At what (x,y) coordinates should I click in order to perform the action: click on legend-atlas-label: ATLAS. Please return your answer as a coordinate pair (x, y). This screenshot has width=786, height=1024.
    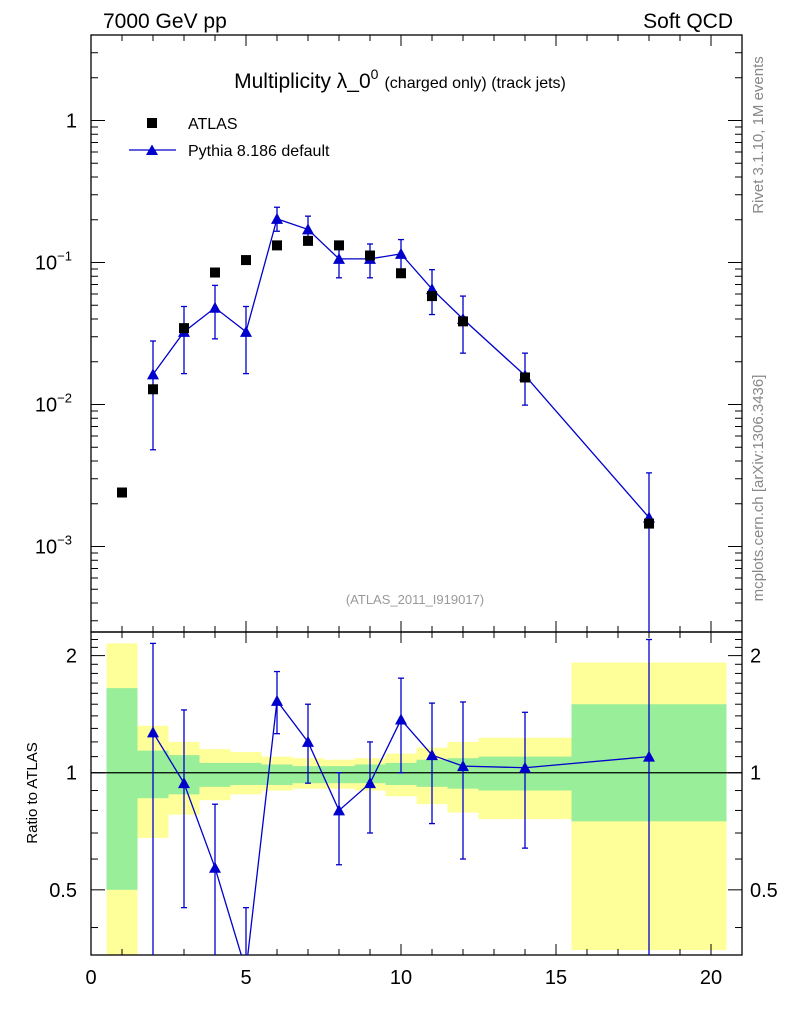
    Looking at the image, I should click on (213, 124).